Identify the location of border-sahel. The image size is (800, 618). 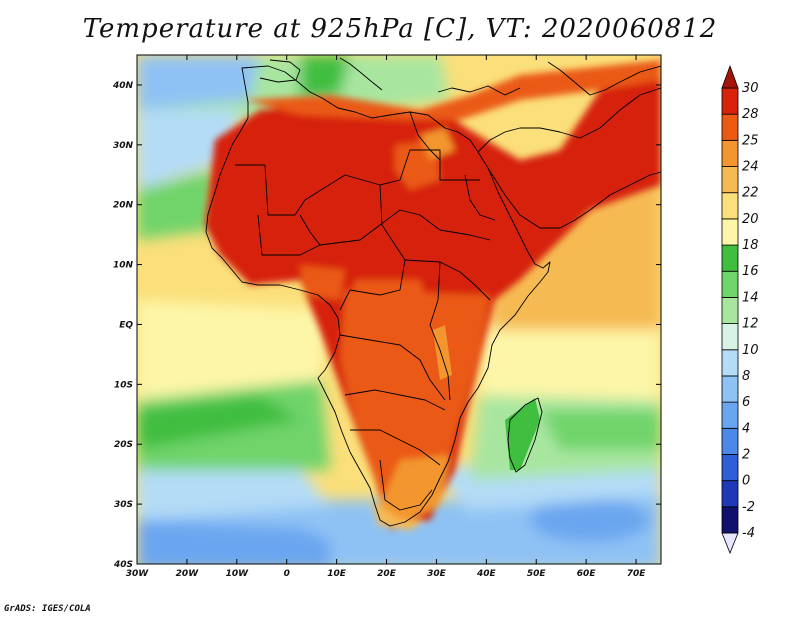
(374, 232).